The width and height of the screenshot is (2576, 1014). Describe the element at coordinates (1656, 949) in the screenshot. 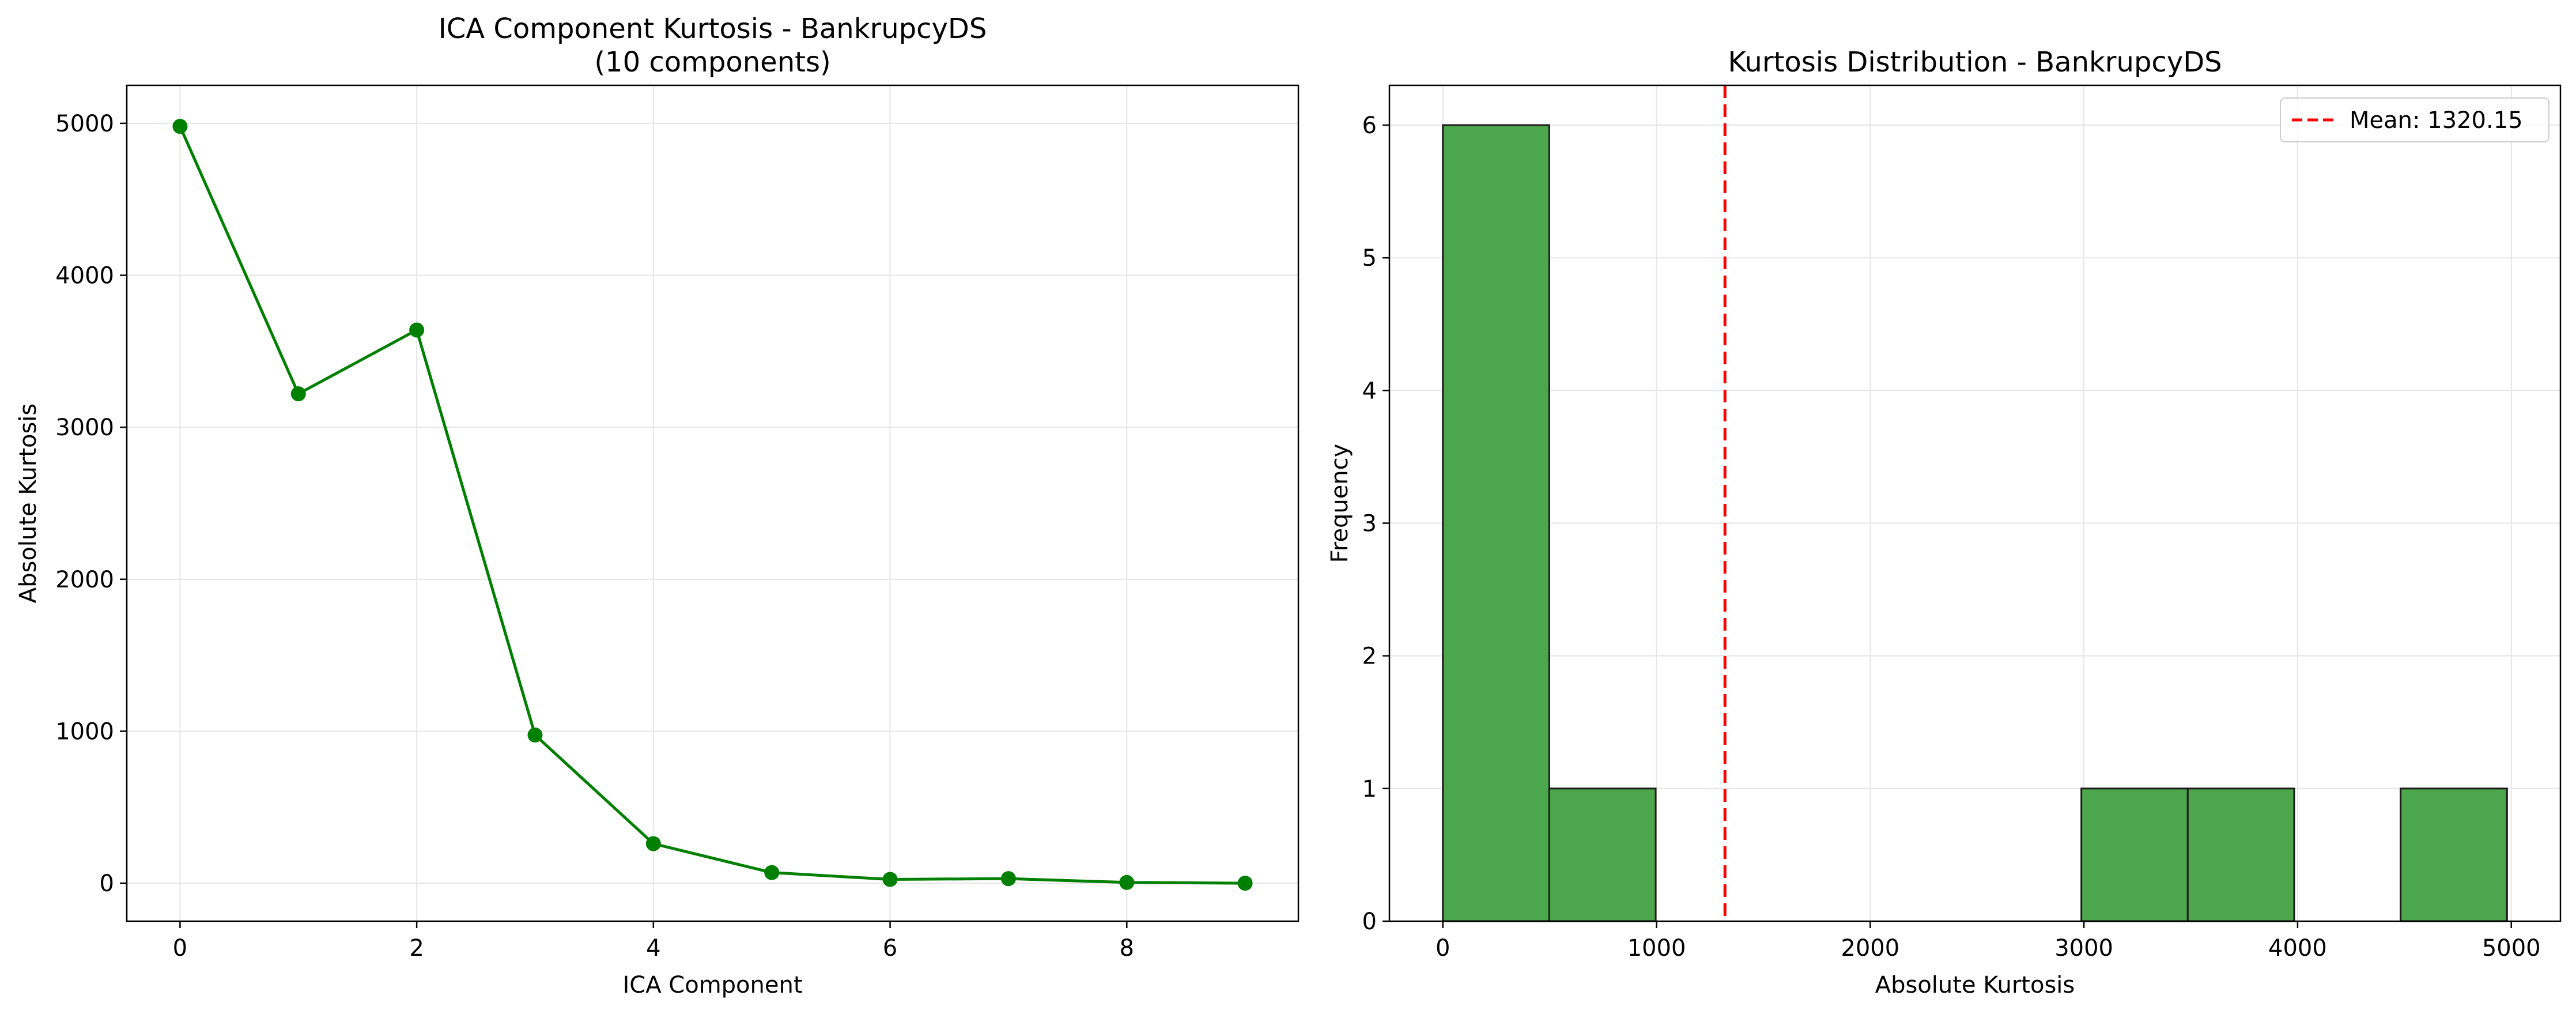

I see `x-tick-label: 1000` at that location.